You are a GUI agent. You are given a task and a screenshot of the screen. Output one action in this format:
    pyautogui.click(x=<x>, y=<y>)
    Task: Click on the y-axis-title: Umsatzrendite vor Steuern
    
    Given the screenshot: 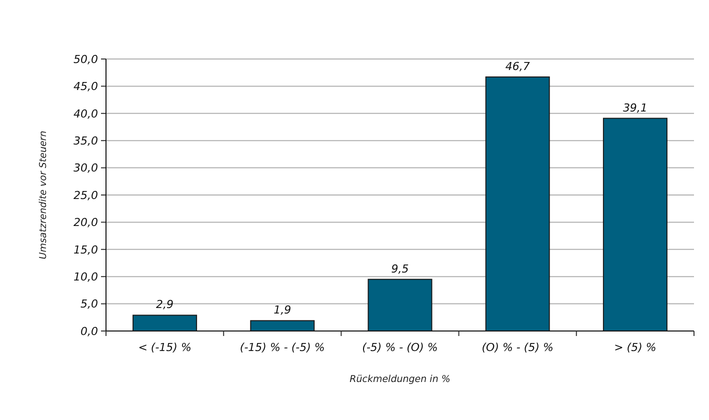 What is the action you would take?
    pyautogui.click(x=43, y=195)
    